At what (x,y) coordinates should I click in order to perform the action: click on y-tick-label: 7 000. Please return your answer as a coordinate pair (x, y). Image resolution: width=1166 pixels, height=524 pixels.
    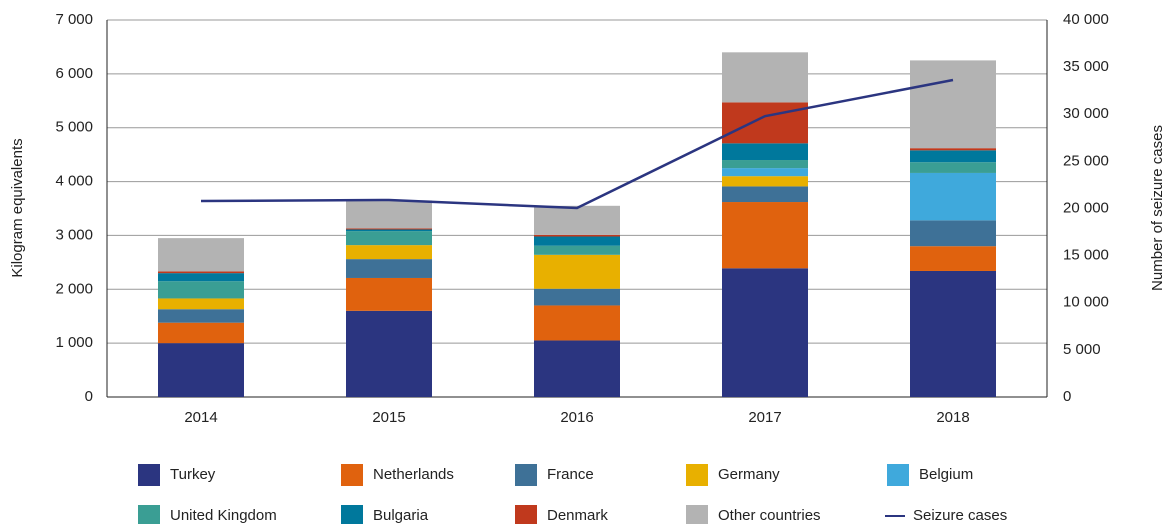
    Looking at the image, I should click on (74, 19).